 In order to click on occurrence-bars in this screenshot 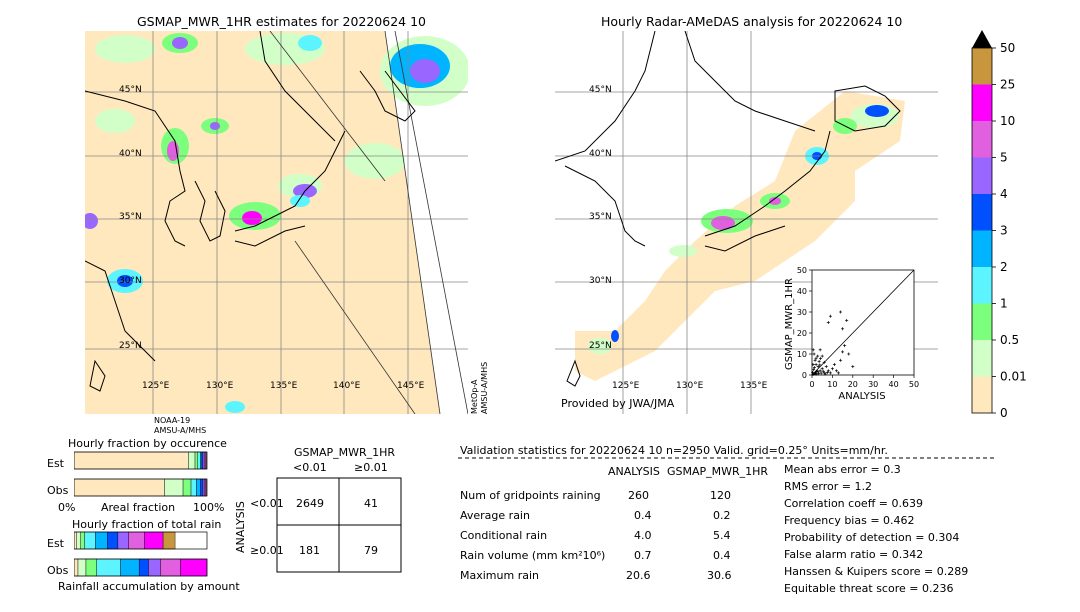, I will do `click(141, 474)`.